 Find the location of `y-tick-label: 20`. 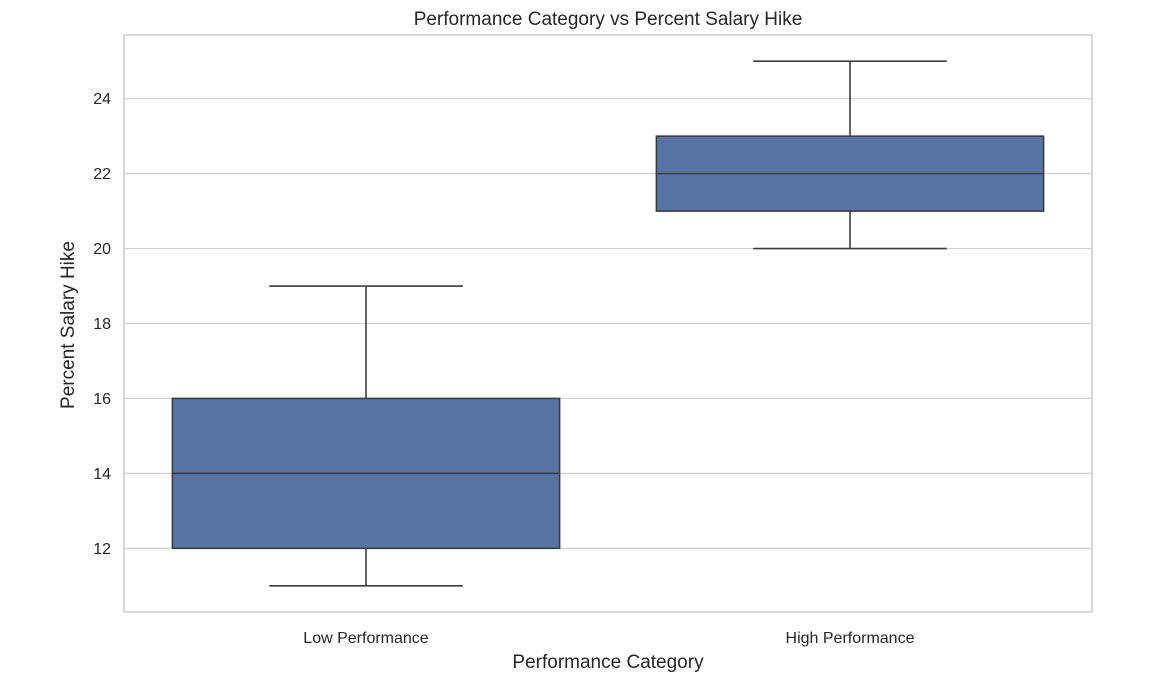

y-tick-label: 20 is located at coordinates (102, 249).